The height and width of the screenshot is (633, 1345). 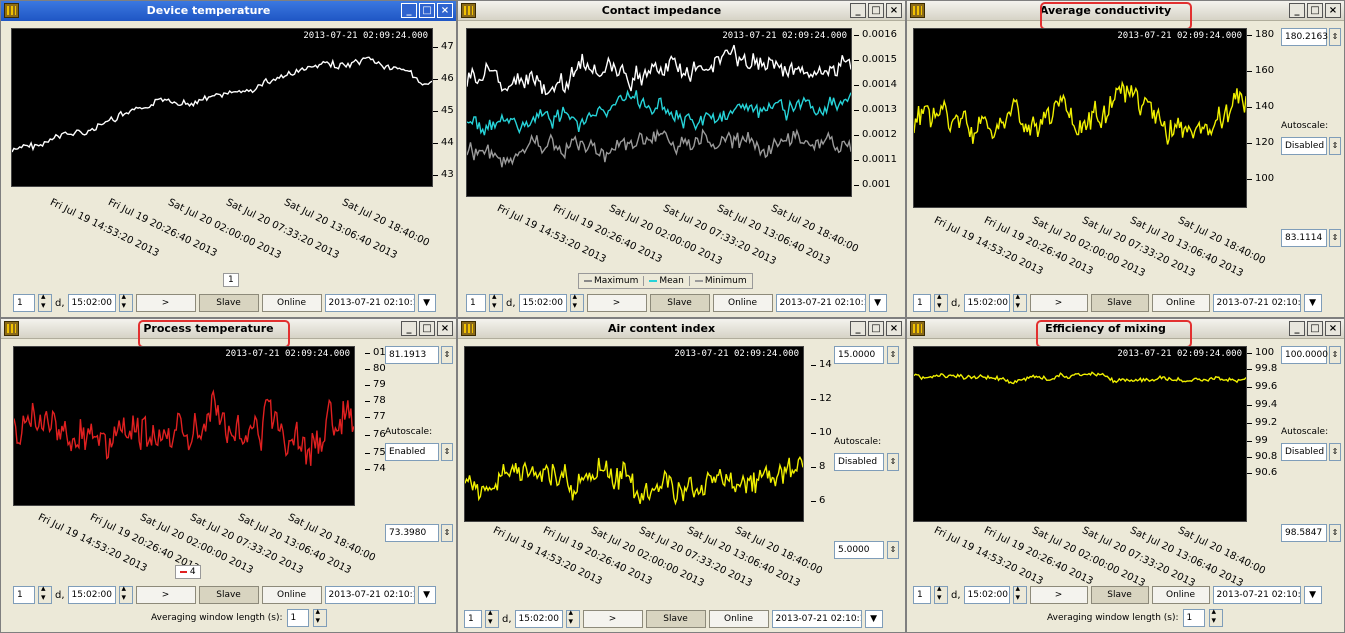 What do you see at coordinates (1304, 238) in the screenshot?
I see `min-value-field: 83.1114` at bounding box center [1304, 238].